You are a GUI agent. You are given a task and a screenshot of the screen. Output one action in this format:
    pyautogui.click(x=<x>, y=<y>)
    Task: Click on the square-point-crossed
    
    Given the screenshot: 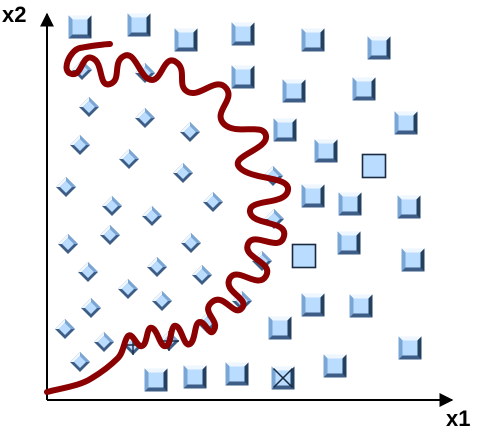 What is the action you would take?
    pyautogui.click(x=283, y=378)
    